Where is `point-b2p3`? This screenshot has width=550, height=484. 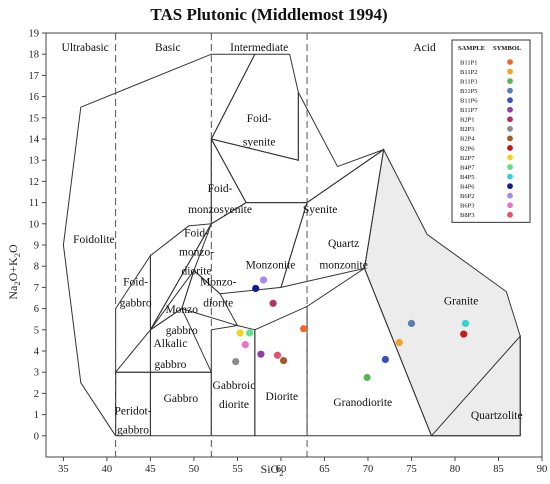 point-b2p3 is located at coordinates (236, 362).